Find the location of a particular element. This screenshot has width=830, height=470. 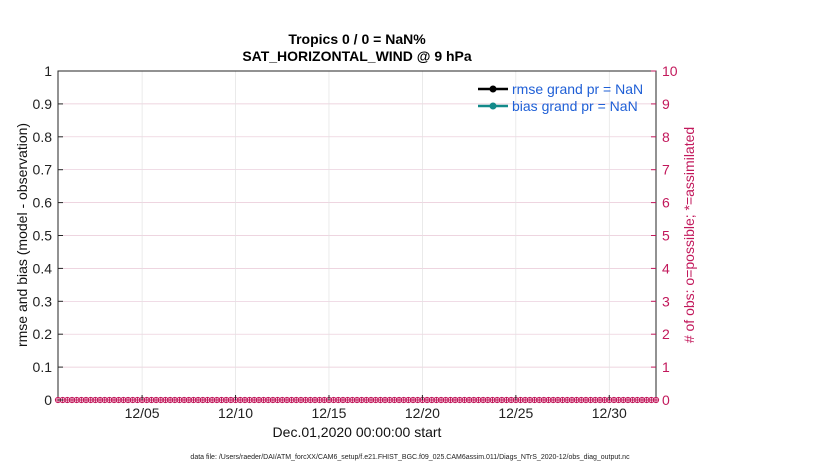

y-tick-label: 0.4 is located at coordinates (43, 268).